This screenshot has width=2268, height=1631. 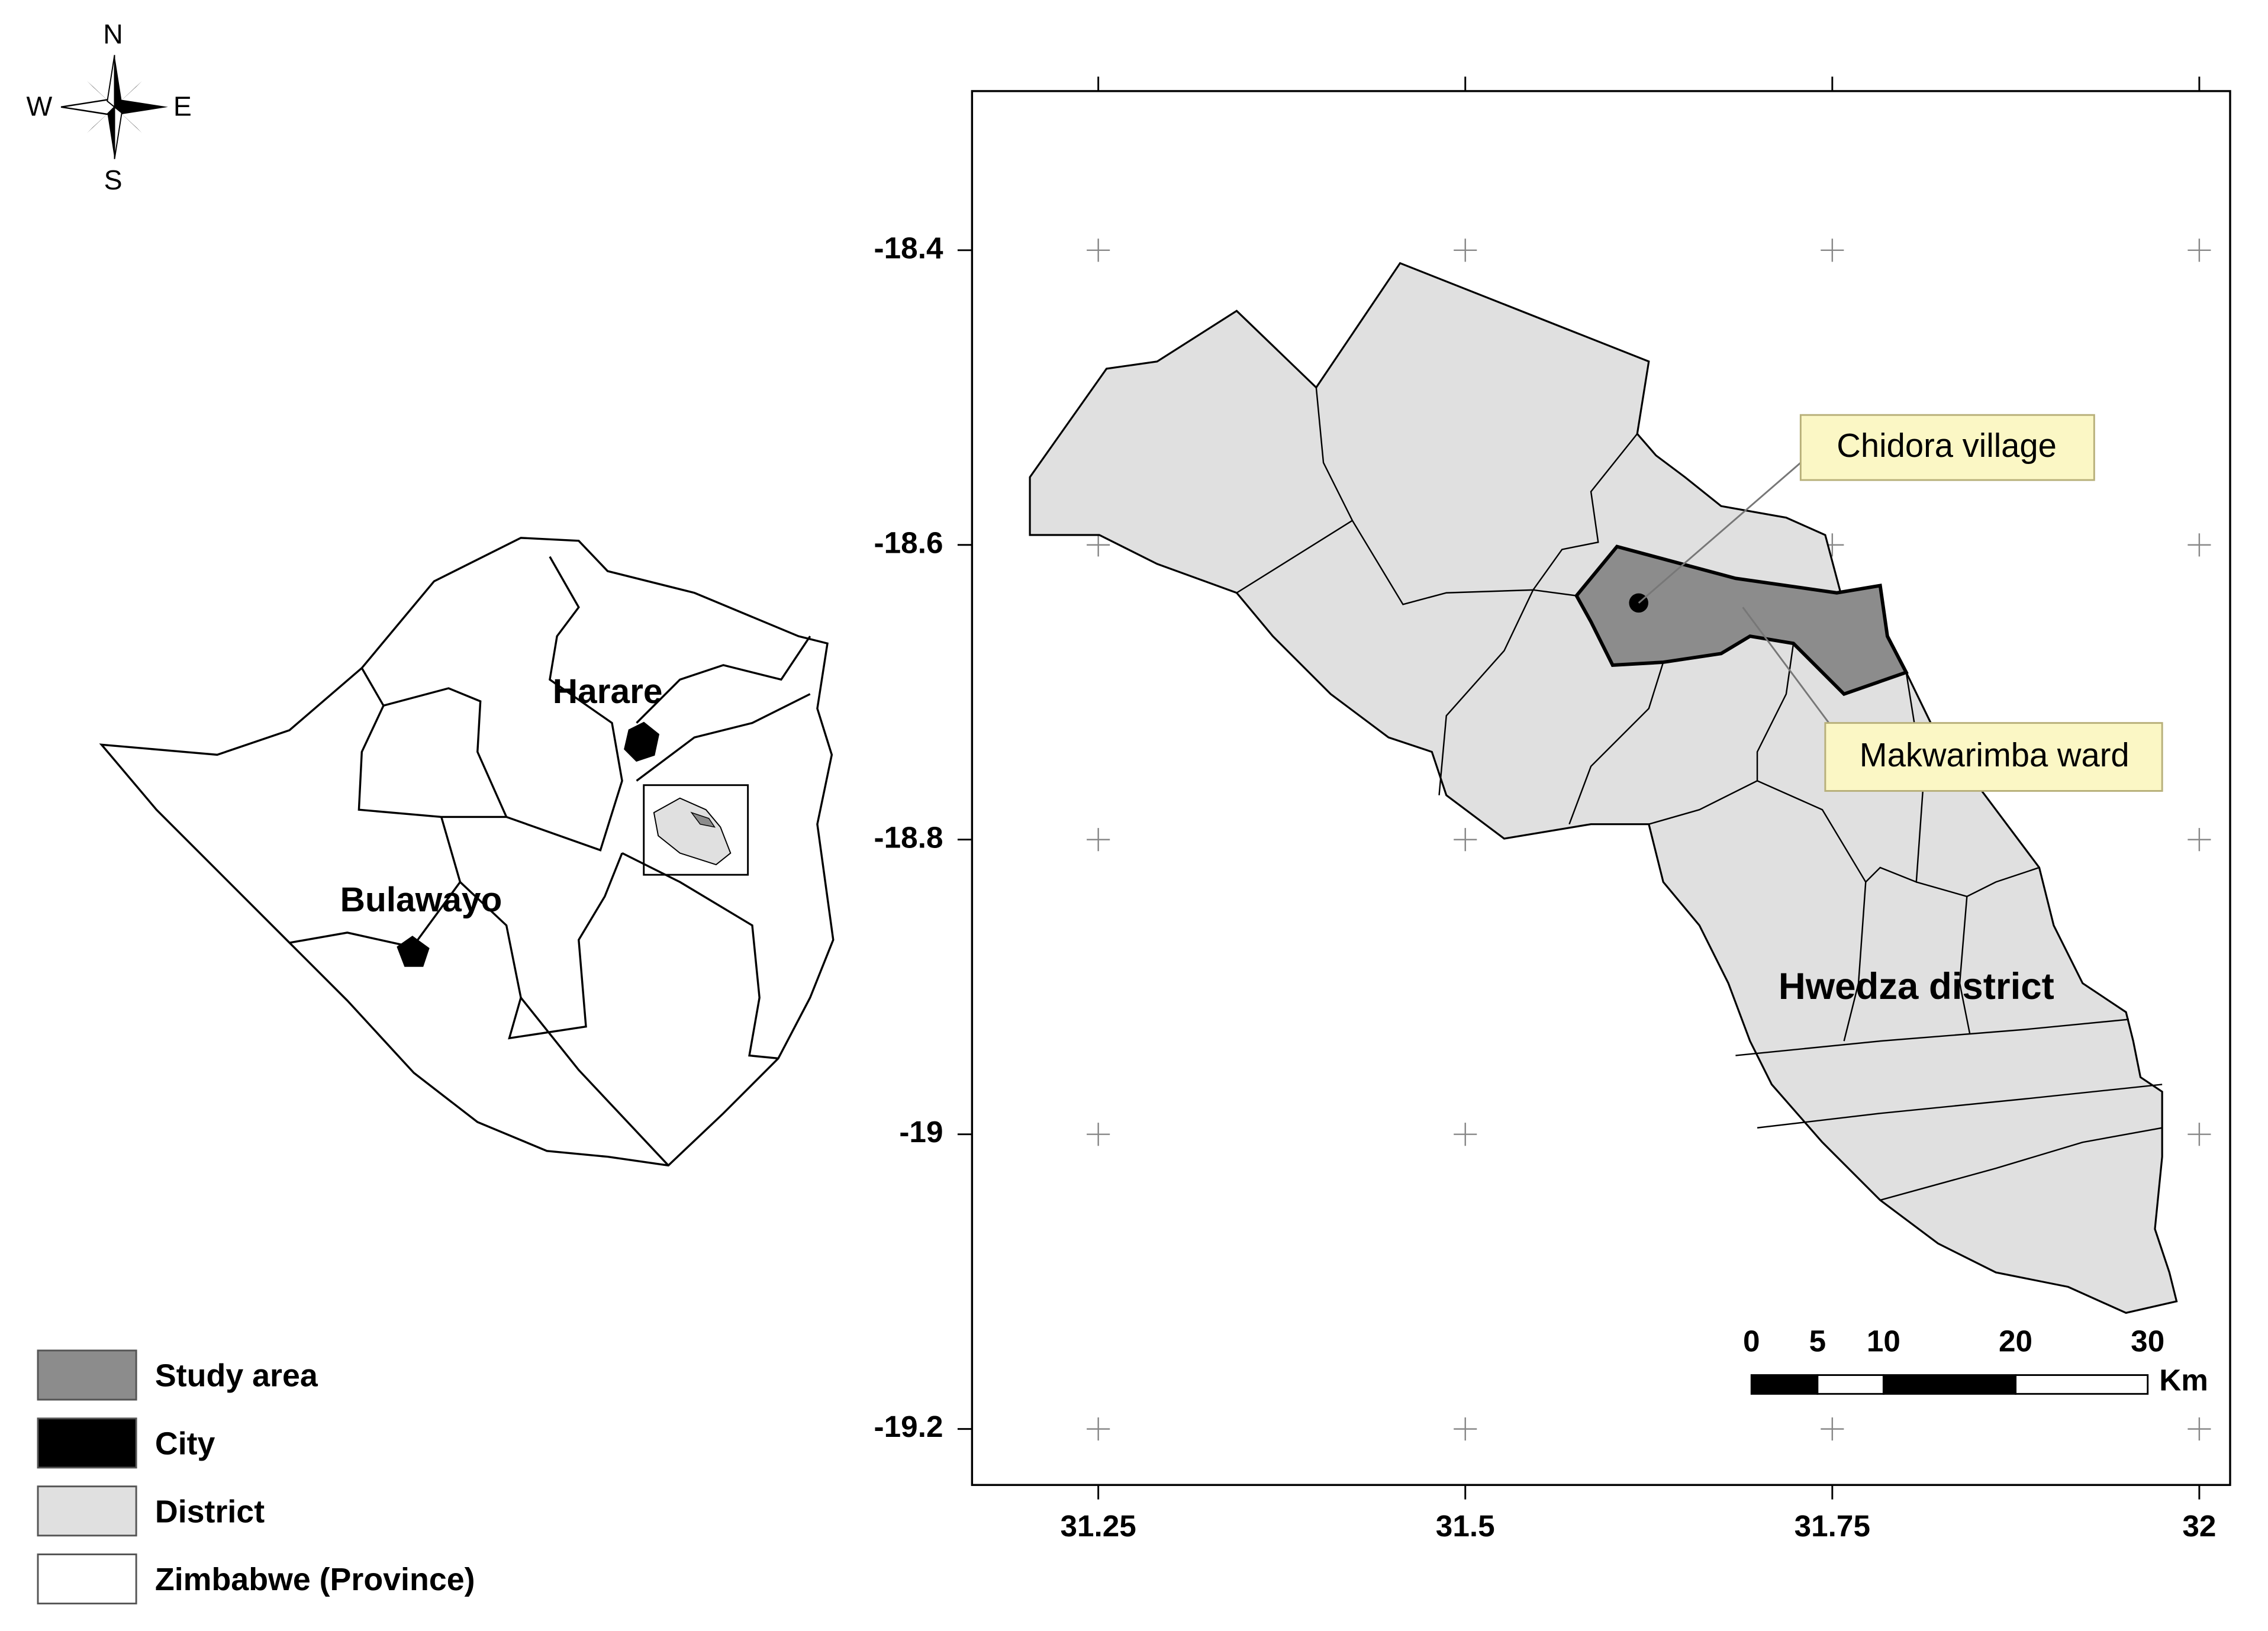 What do you see at coordinates (210, 1511) in the screenshot?
I see `legend-label: District` at bounding box center [210, 1511].